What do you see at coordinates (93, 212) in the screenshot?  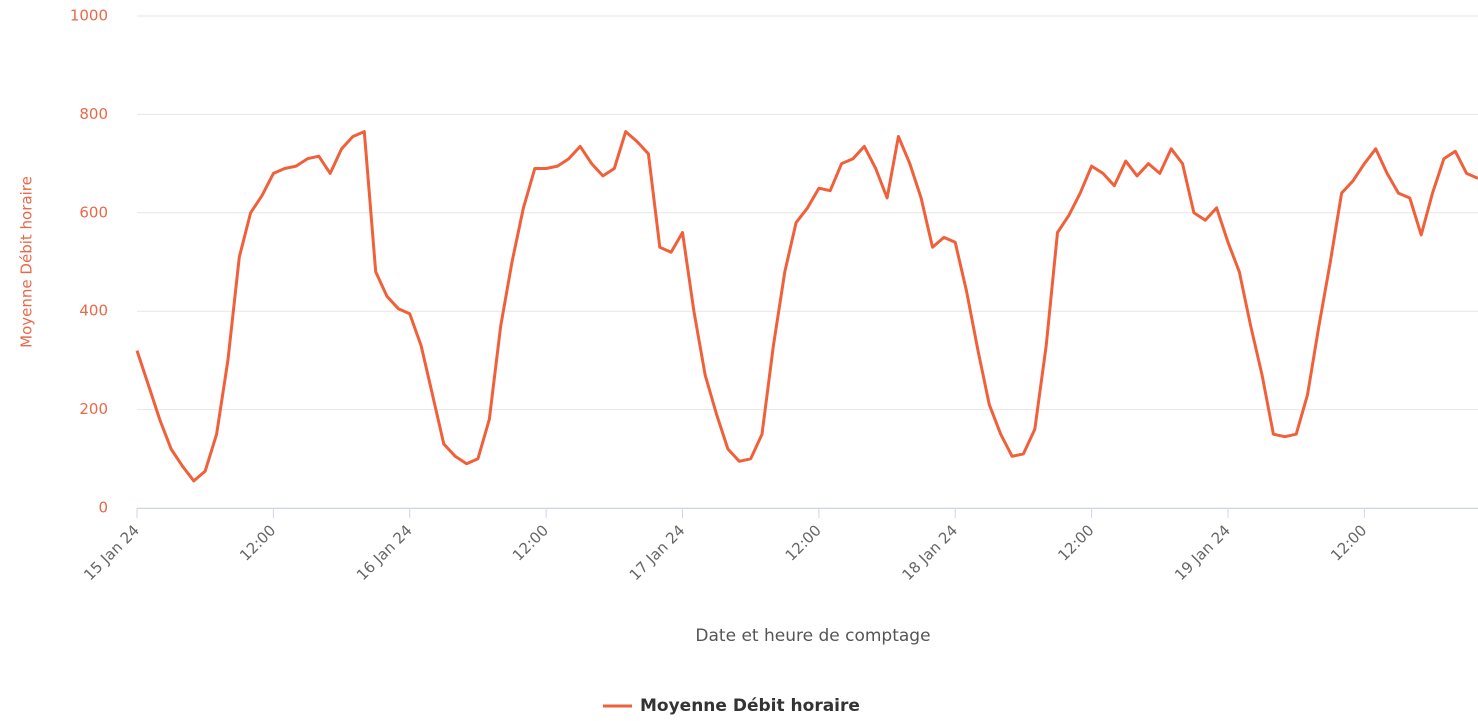 I see `y-tick-label: 600` at bounding box center [93, 212].